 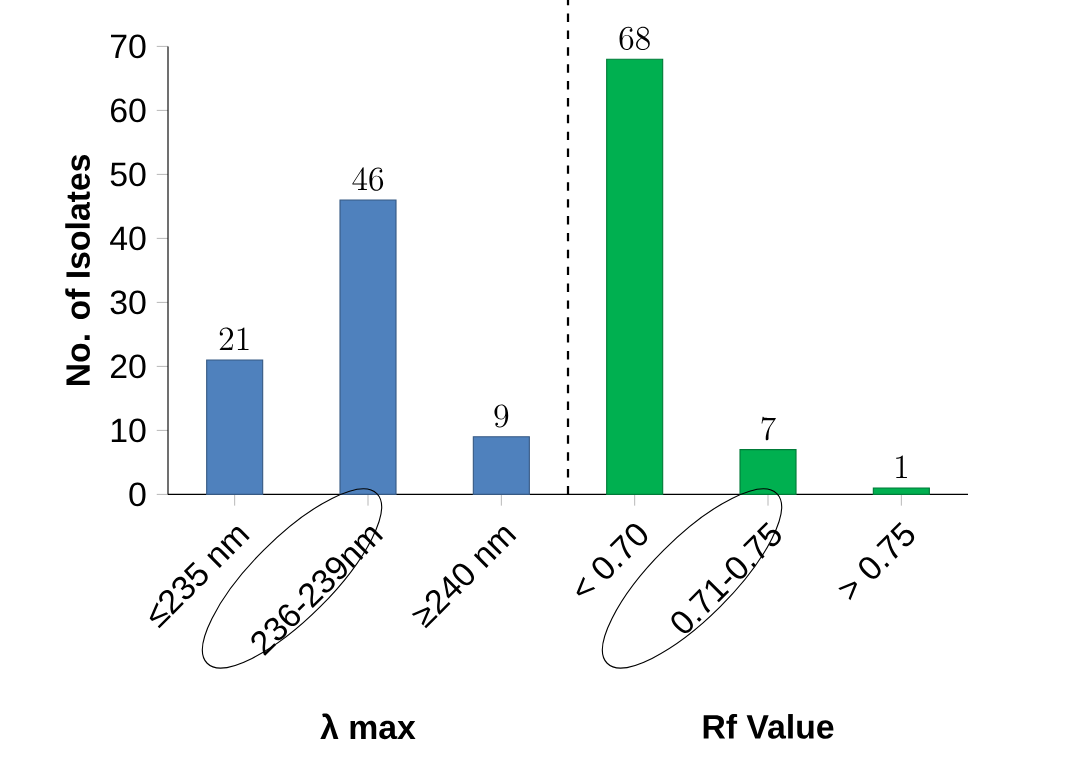 I want to click on x-tick-label: > 0.75, so click(x=876, y=561).